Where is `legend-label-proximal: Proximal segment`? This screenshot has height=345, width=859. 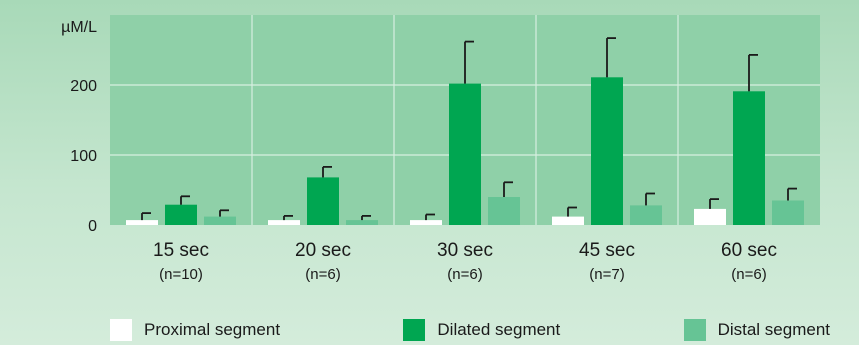
legend-label-proximal: Proximal segment is located at coordinates (212, 329).